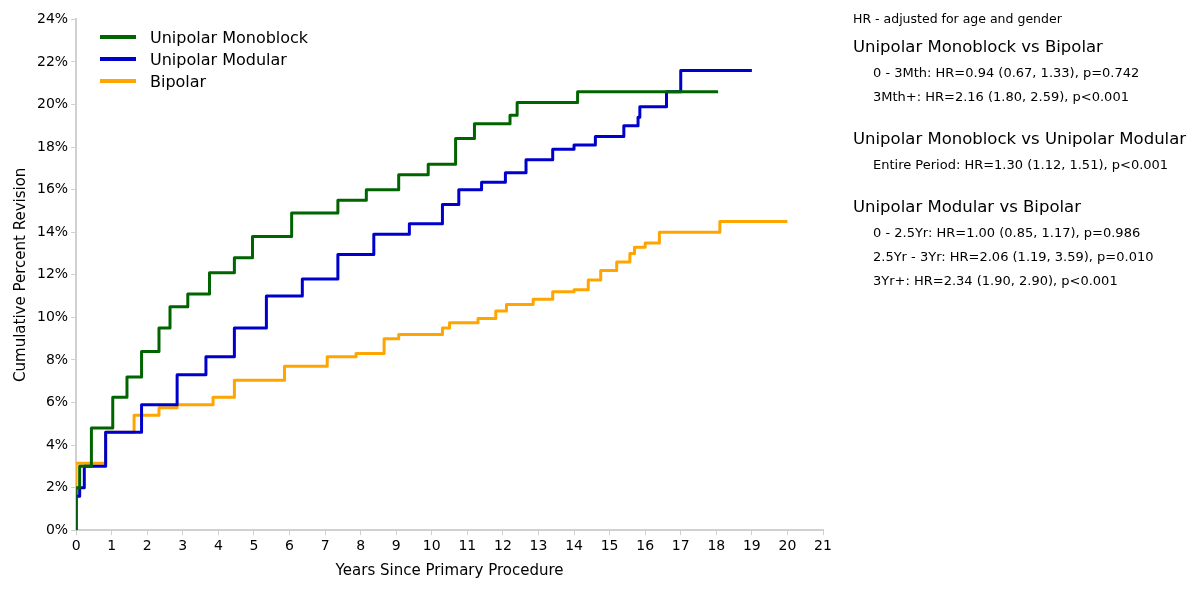 Image resolution: width=1195 pixels, height=592 pixels. I want to click on x-tick-label: 13, so click(538, 545).